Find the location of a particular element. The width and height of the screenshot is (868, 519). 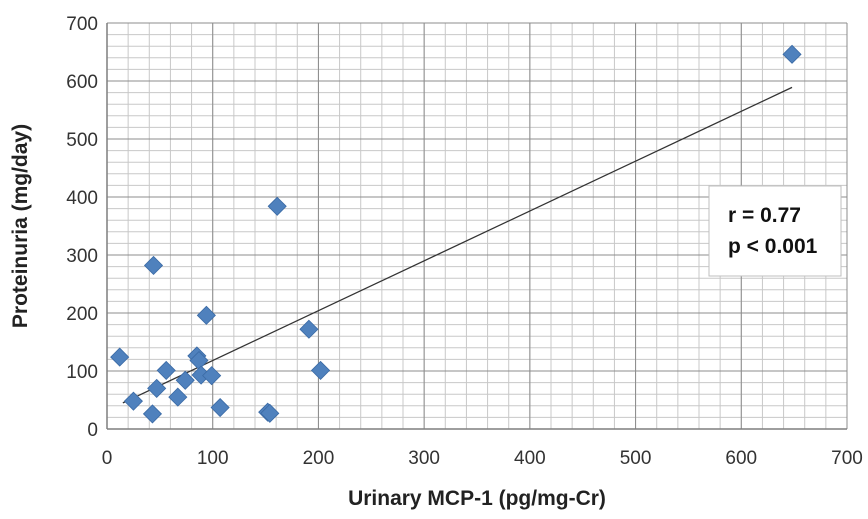

y-tick-label: 600 is located at coordinates (82, 82).